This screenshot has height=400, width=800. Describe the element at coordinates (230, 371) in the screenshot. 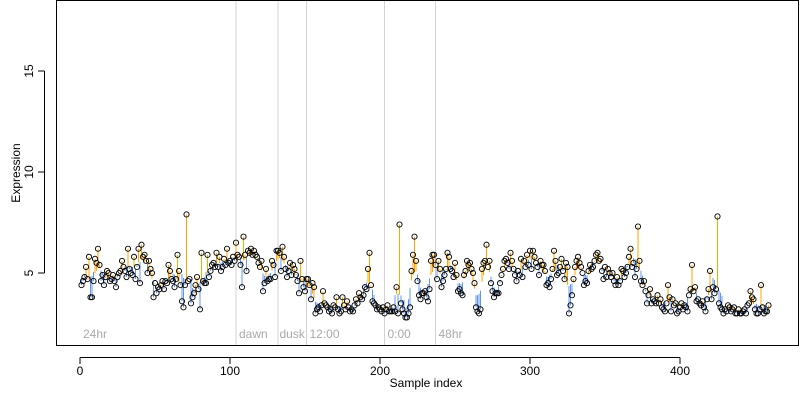

I see `x-tick-label: 100` at that location.